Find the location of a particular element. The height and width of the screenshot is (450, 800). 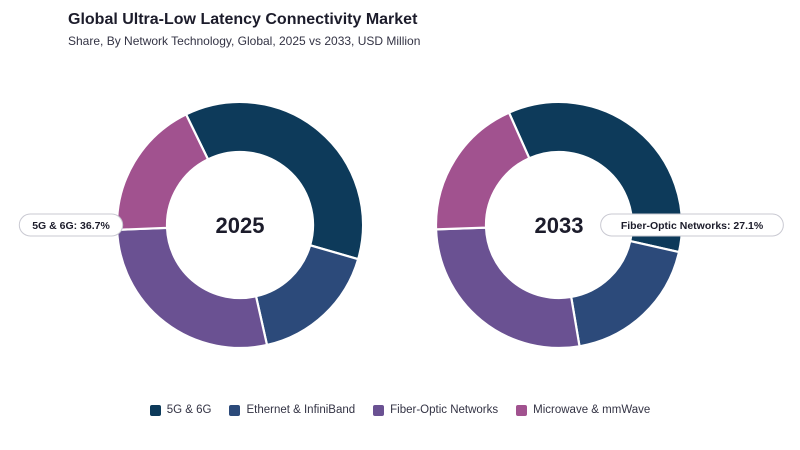

legend-label: Microwave & mmWave is located at coordinates (592, 410).